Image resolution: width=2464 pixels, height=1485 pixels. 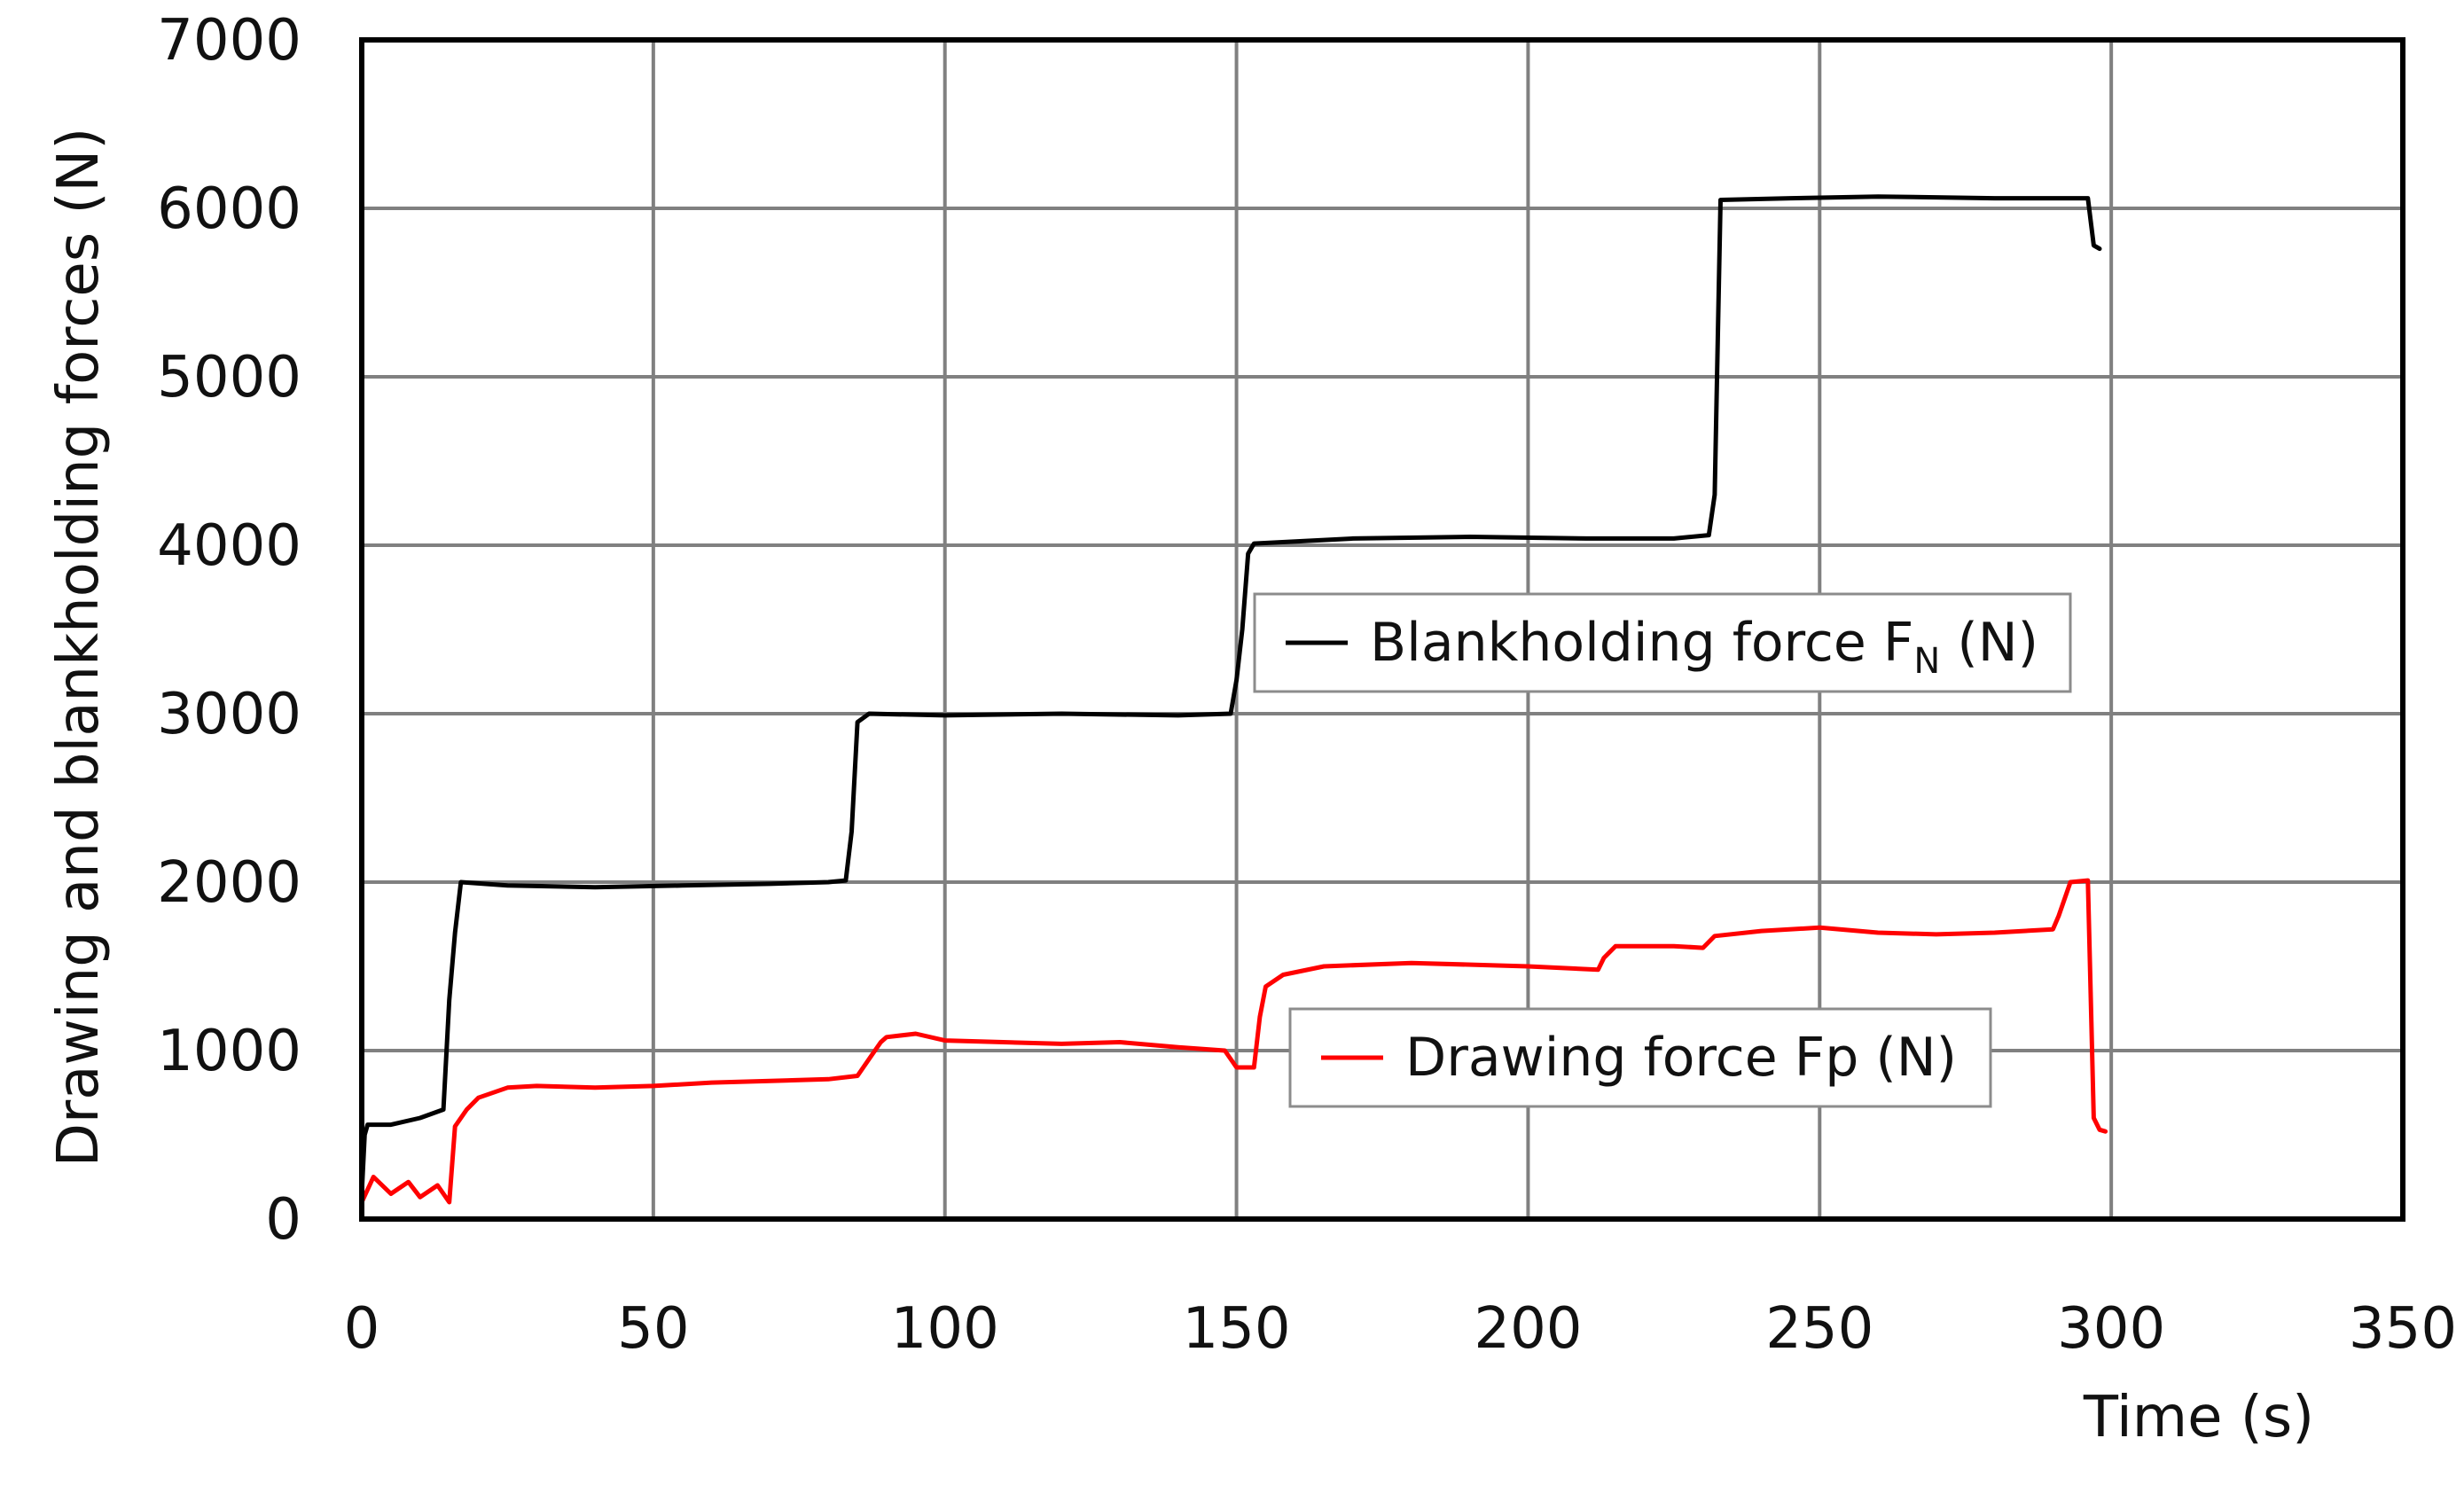 What do you see at coordinates (1819, 1329) in the screenshot?
I see `x-tick-label: 250` at bounding box center [1819, 1329].